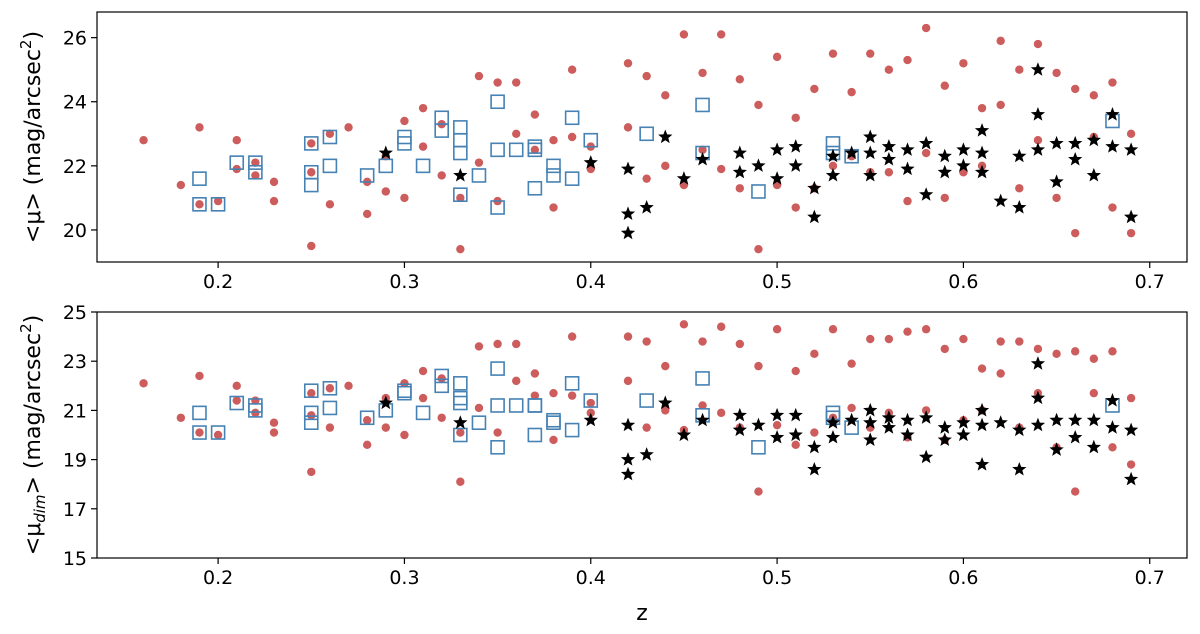 This screenshot has width=1200, height=634. I want to click on y-tick-label: 21, so click(75, 411).